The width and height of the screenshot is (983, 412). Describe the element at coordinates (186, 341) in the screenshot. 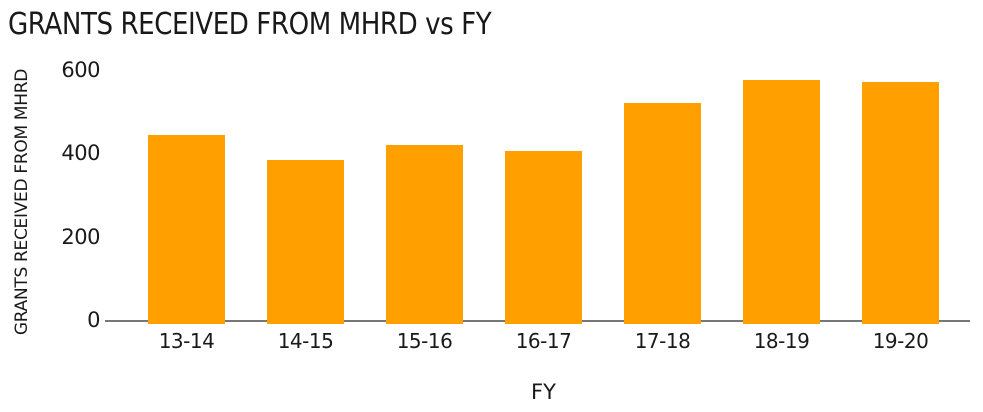

I see `x-axis-tick-label: 13-14` at that location.